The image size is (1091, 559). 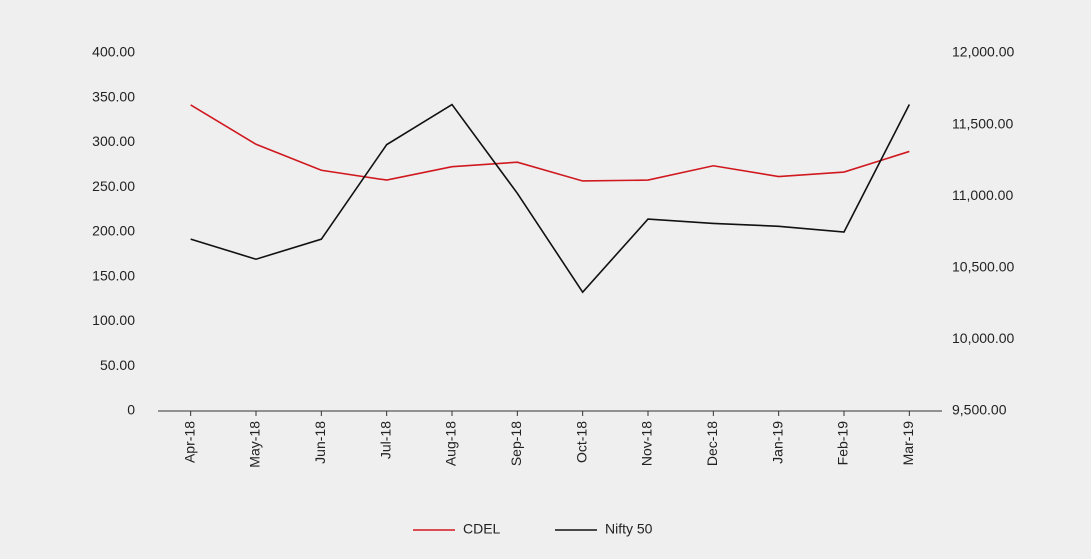 What do you see at coordinates (113, 96) in the screenshot?
I see `y-tick-label: 350.00` at bounding box center [113, 96].